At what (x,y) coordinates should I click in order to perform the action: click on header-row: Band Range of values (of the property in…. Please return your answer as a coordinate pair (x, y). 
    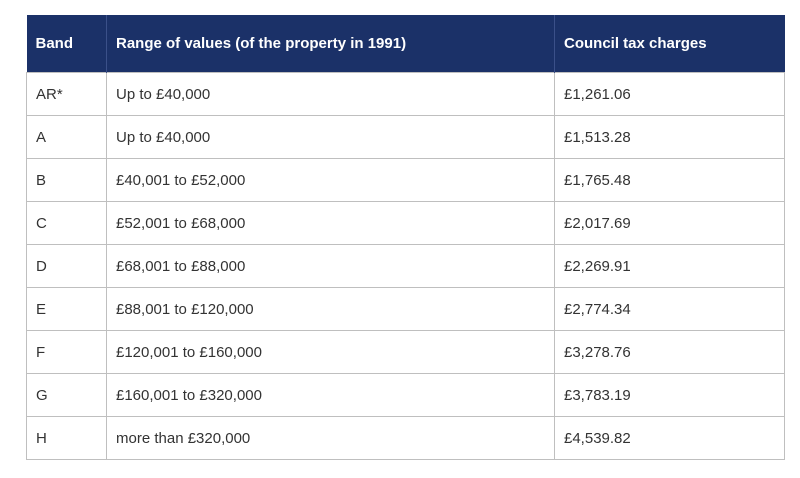
    Looking at the image, I should click on (405, 44).